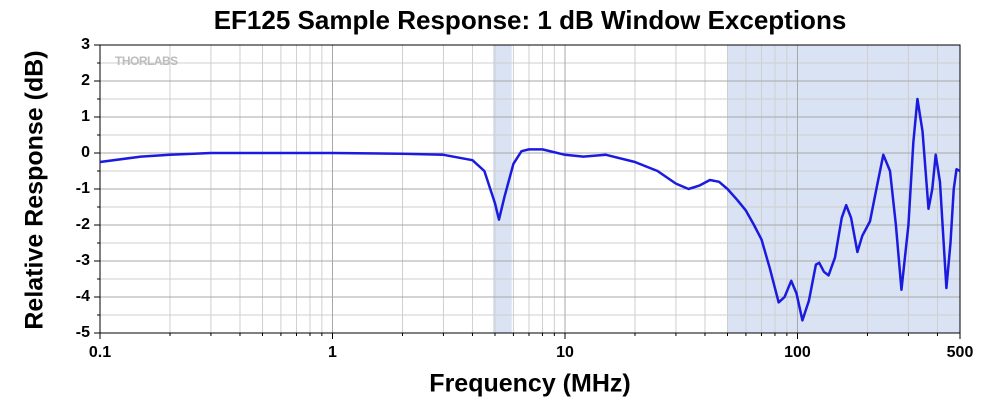 The height and width of the screenshot is (405, 1000). I want to click on y-tick-label: 2, so click(85, 80).